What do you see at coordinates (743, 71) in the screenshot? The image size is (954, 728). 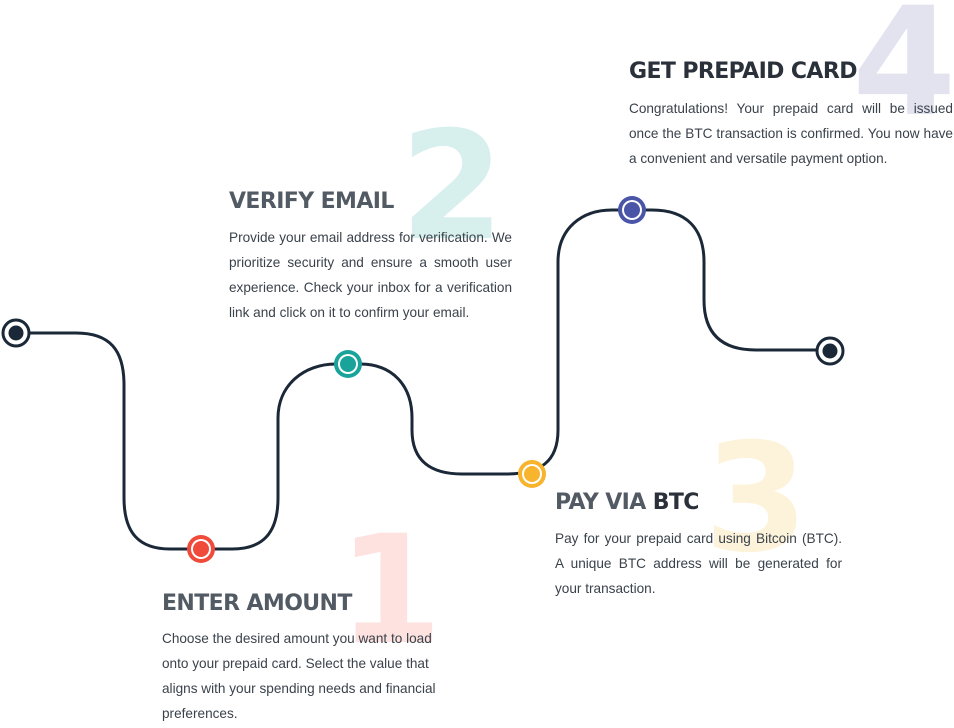 I see `step-4-title: GET PREPAID CARD` at bounding box center [743, 71].